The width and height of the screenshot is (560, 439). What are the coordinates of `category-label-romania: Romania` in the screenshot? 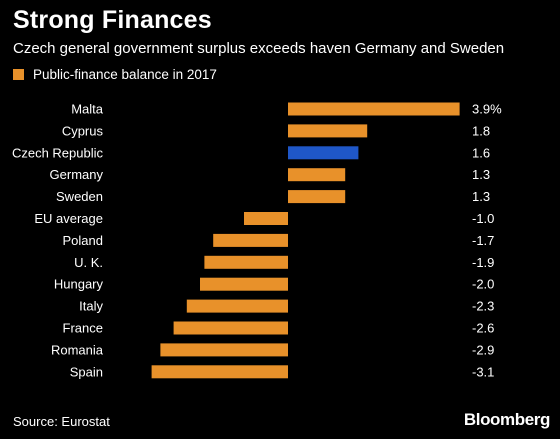 It's located at (77, 349).